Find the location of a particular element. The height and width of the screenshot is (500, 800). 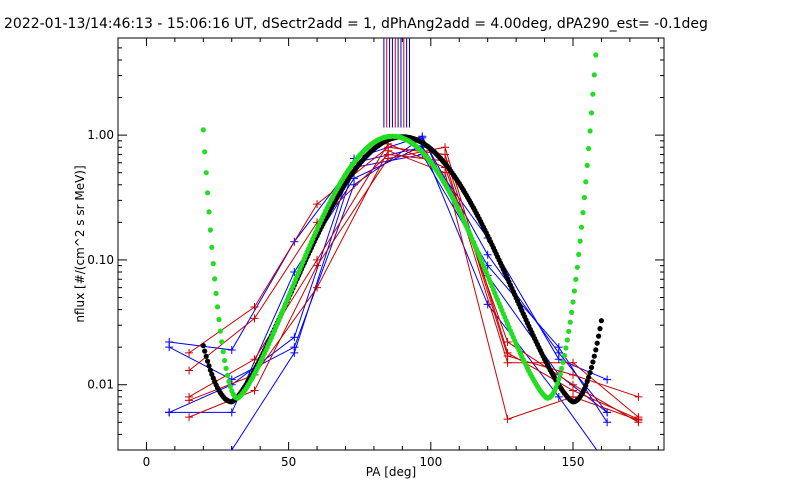

y-axis-label: nflux [#/(cm^2 s sr MeV)] is located at coordinates (80, 243).